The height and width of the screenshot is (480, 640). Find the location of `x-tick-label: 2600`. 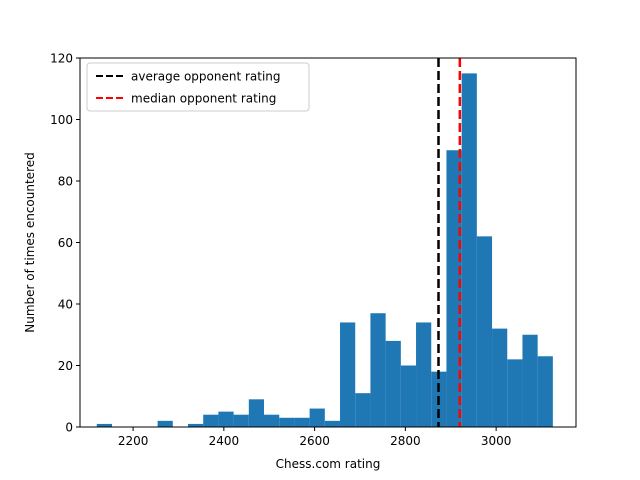

x-tick-label: 2600 is located at coordinates (314, 441).